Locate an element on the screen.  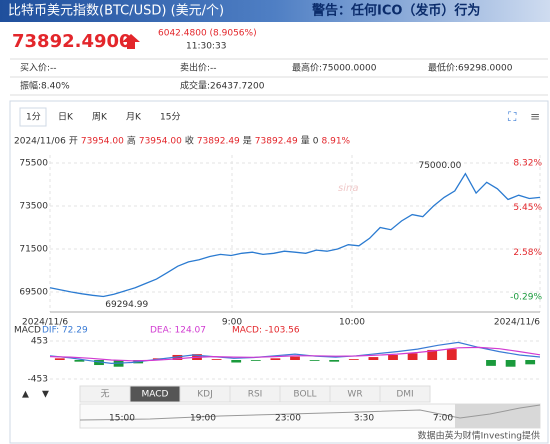
y-tick-label: 75500 is located at coordinates (33, 163).